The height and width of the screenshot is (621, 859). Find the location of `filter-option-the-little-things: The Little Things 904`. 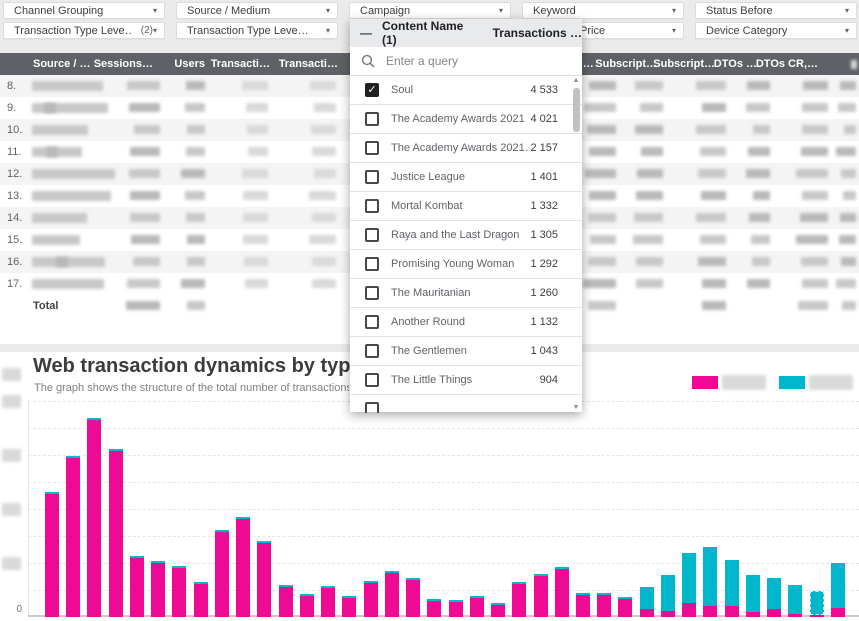

filter-option-the-little-things: The Little Things 904 is located at coordinates (466, 380).